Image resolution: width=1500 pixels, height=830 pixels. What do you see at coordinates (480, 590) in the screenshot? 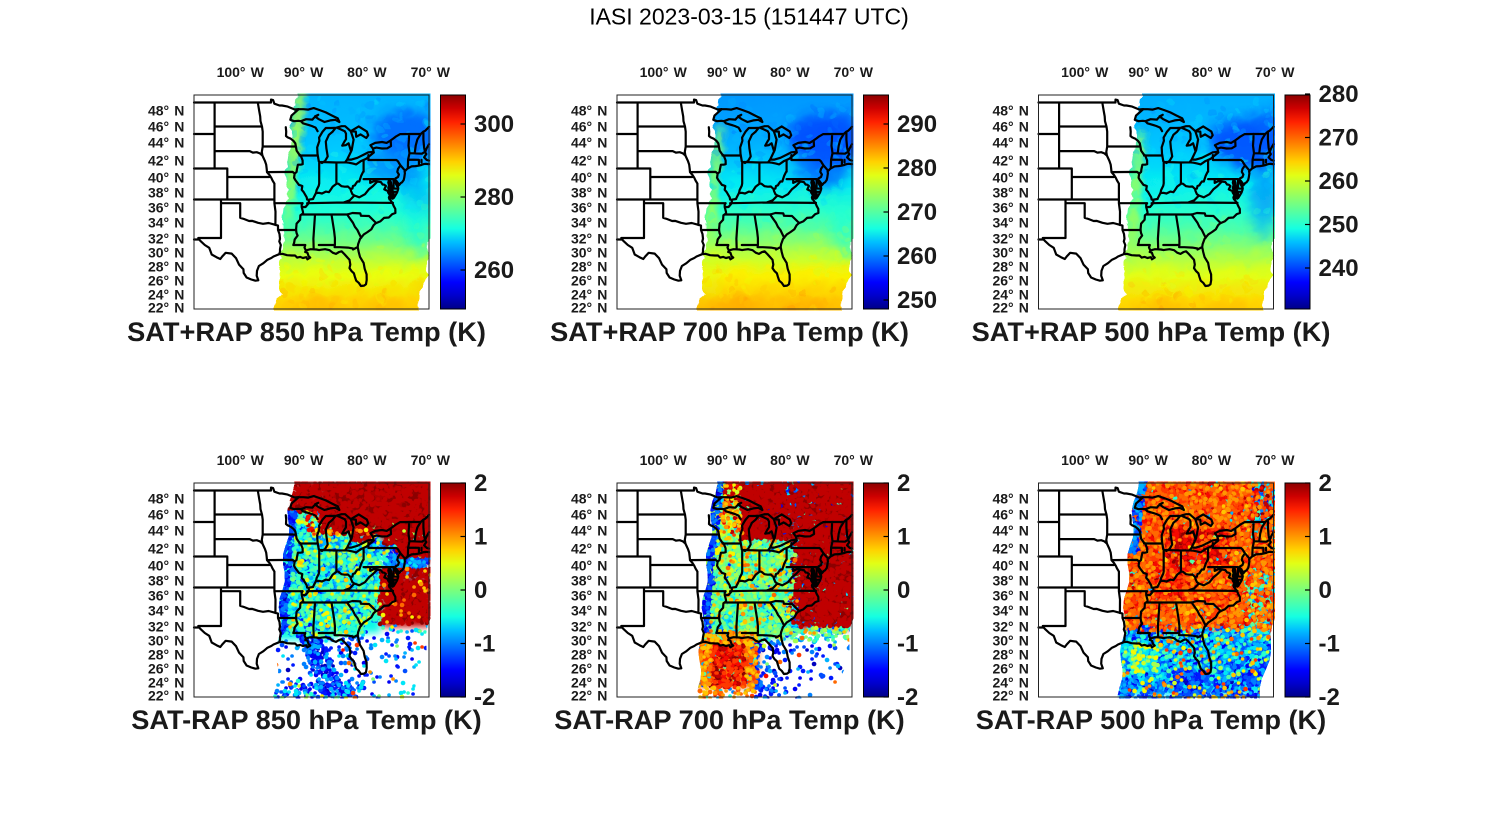
I see `svg-text: 0` at bounding box center [480, 590].